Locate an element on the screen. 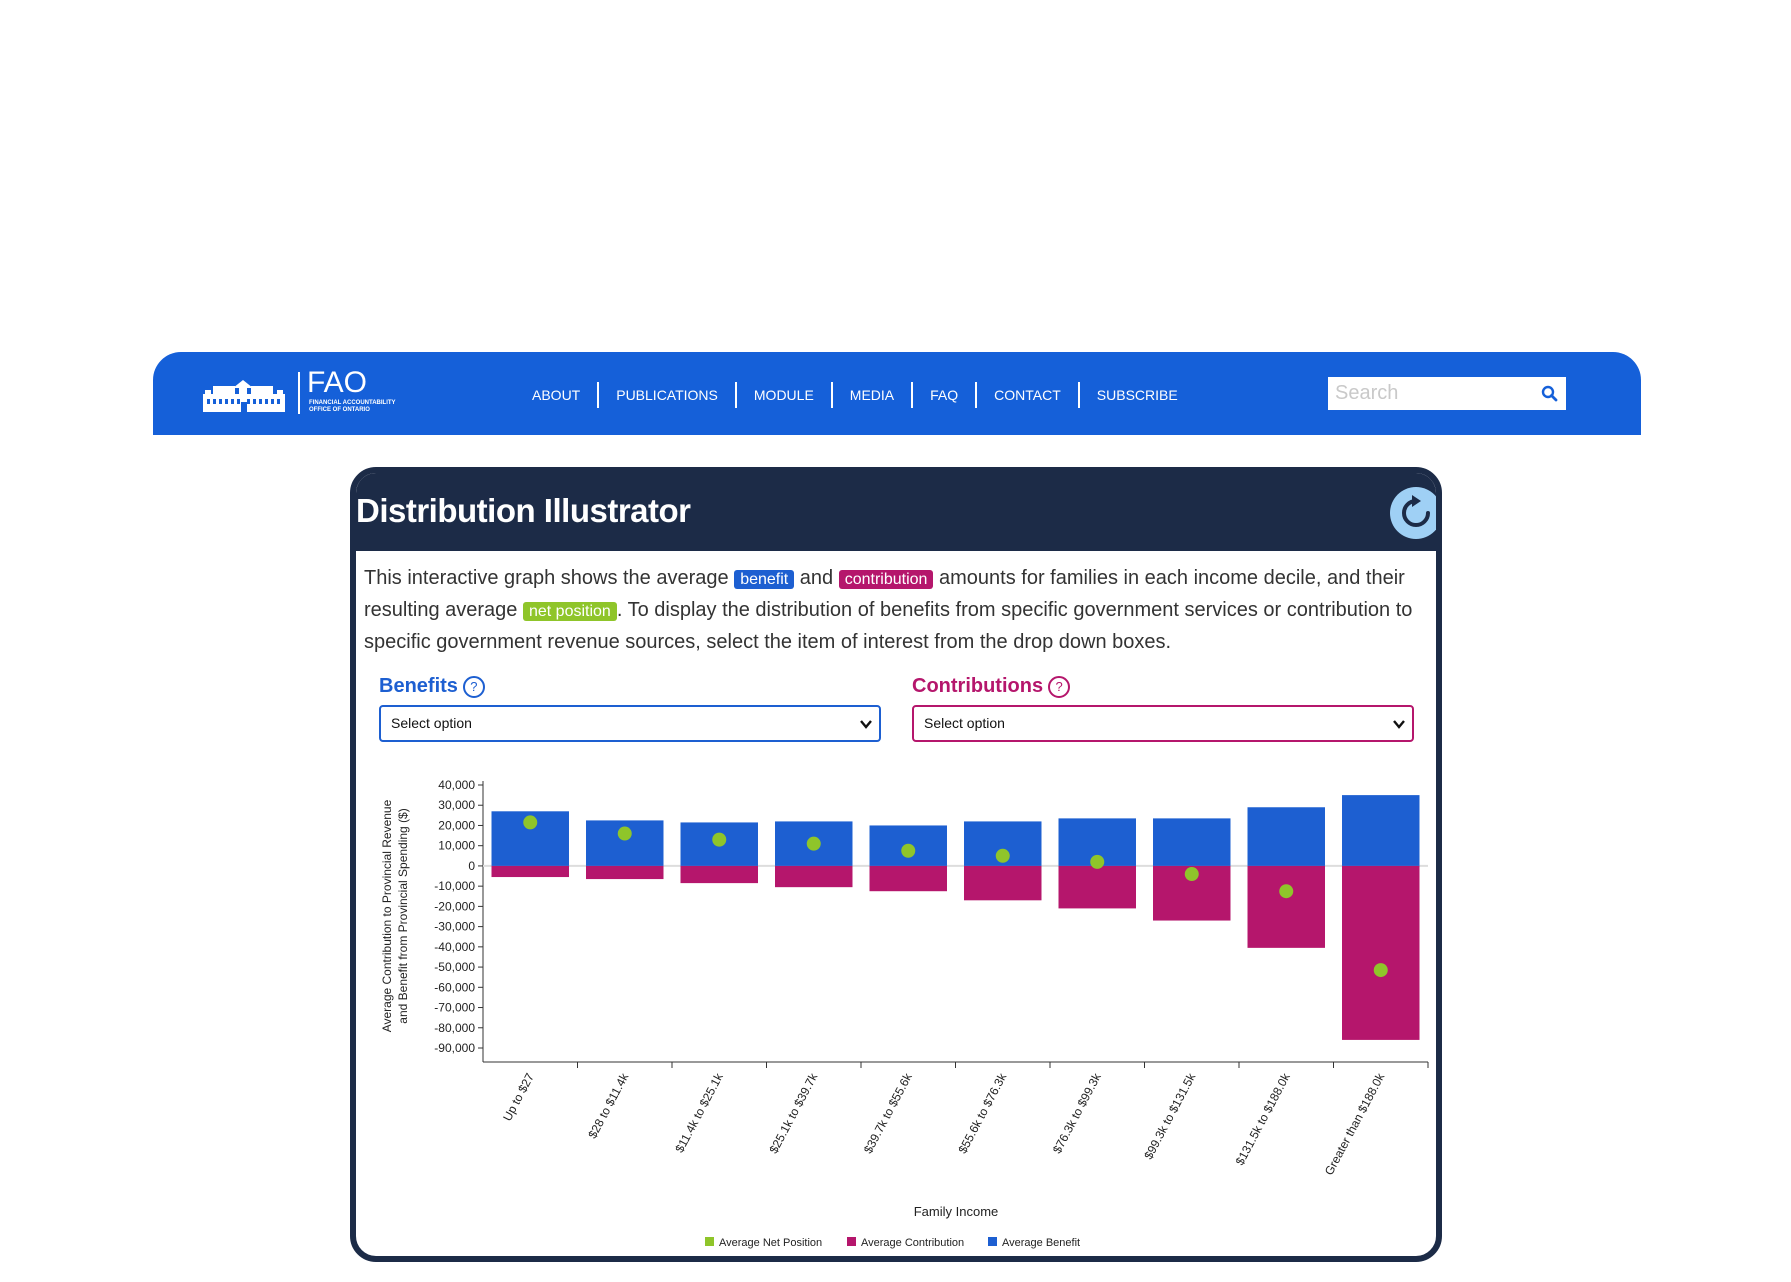 The width and height of the screenshot is (1791, 1282). contributions-select: Select option is located at coordinates (1163, 723).